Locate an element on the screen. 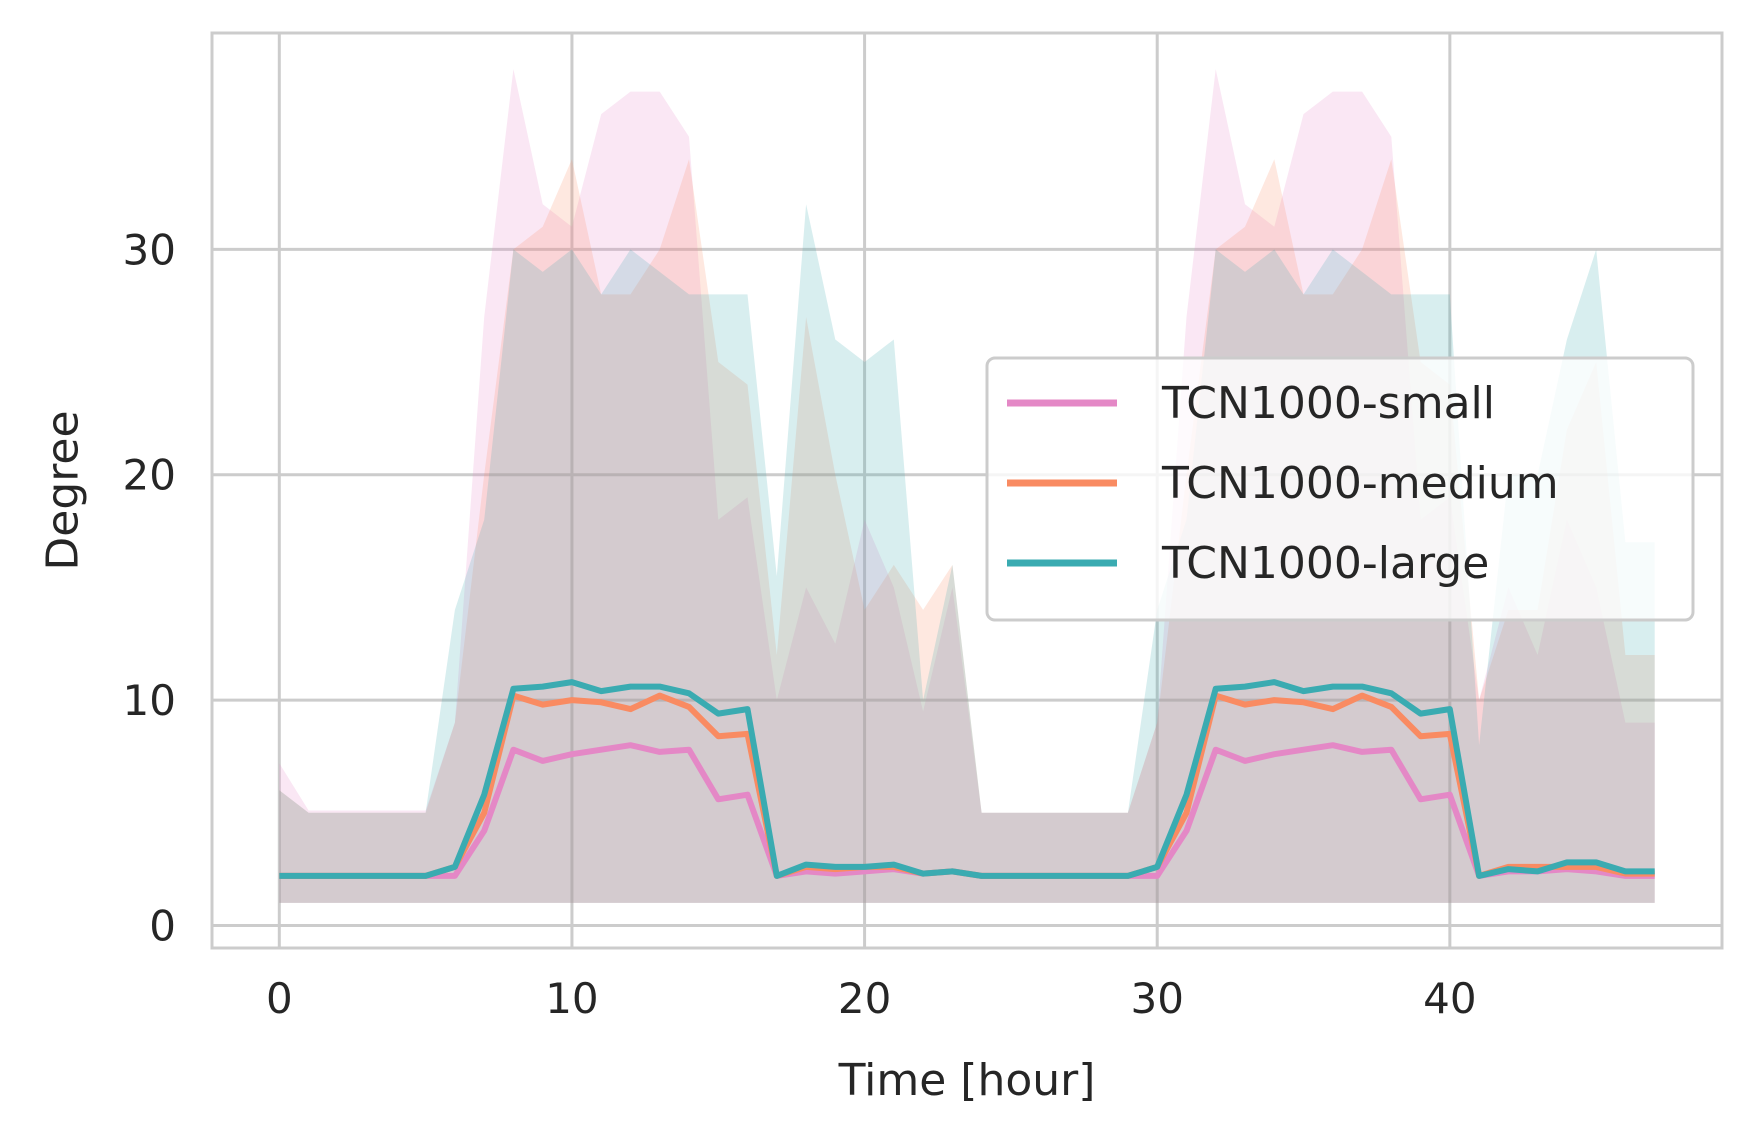 This screenshot has height=1139, width=1746. y-axis-label: Degree is located at coordinates (62, 490).